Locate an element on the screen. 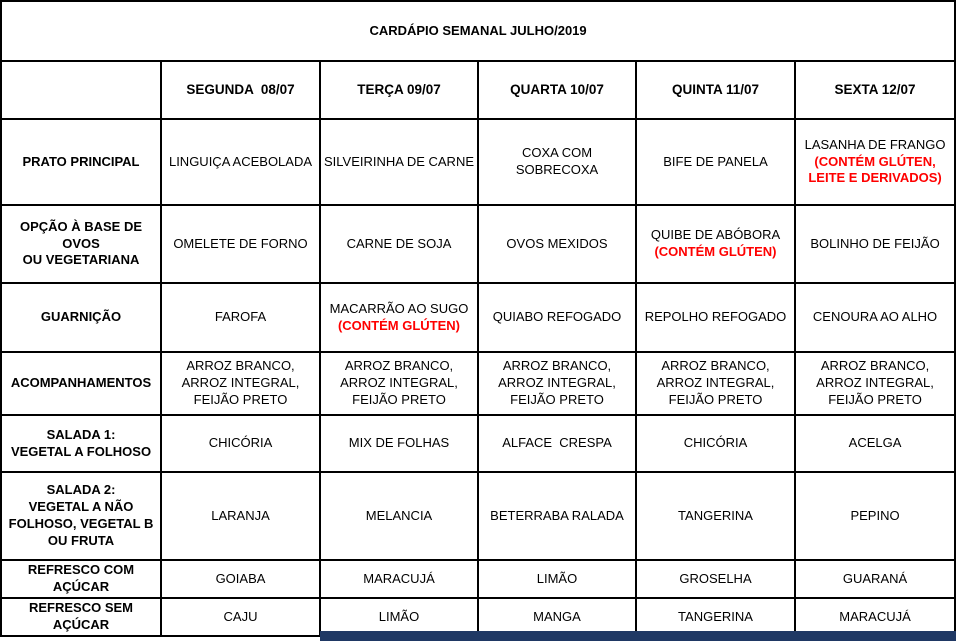  menu-item-text: CARNE DE SOJA is located at coordinates (399, 243).